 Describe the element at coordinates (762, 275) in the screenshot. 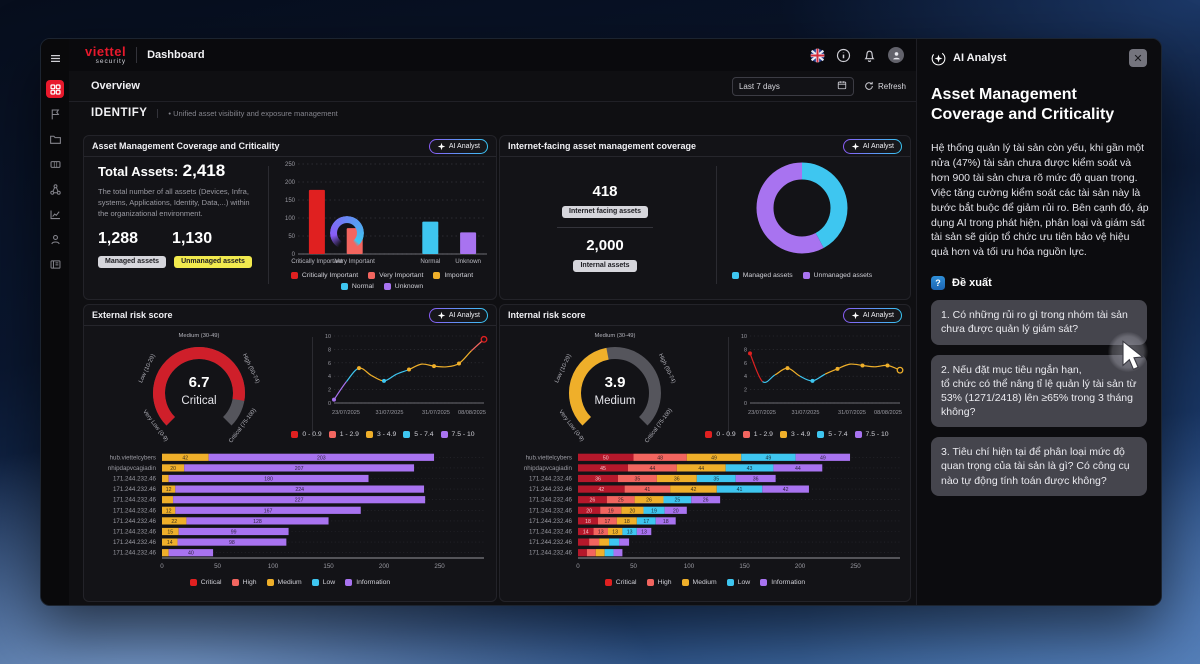

I see `legend-item: Managed assets` at that location.